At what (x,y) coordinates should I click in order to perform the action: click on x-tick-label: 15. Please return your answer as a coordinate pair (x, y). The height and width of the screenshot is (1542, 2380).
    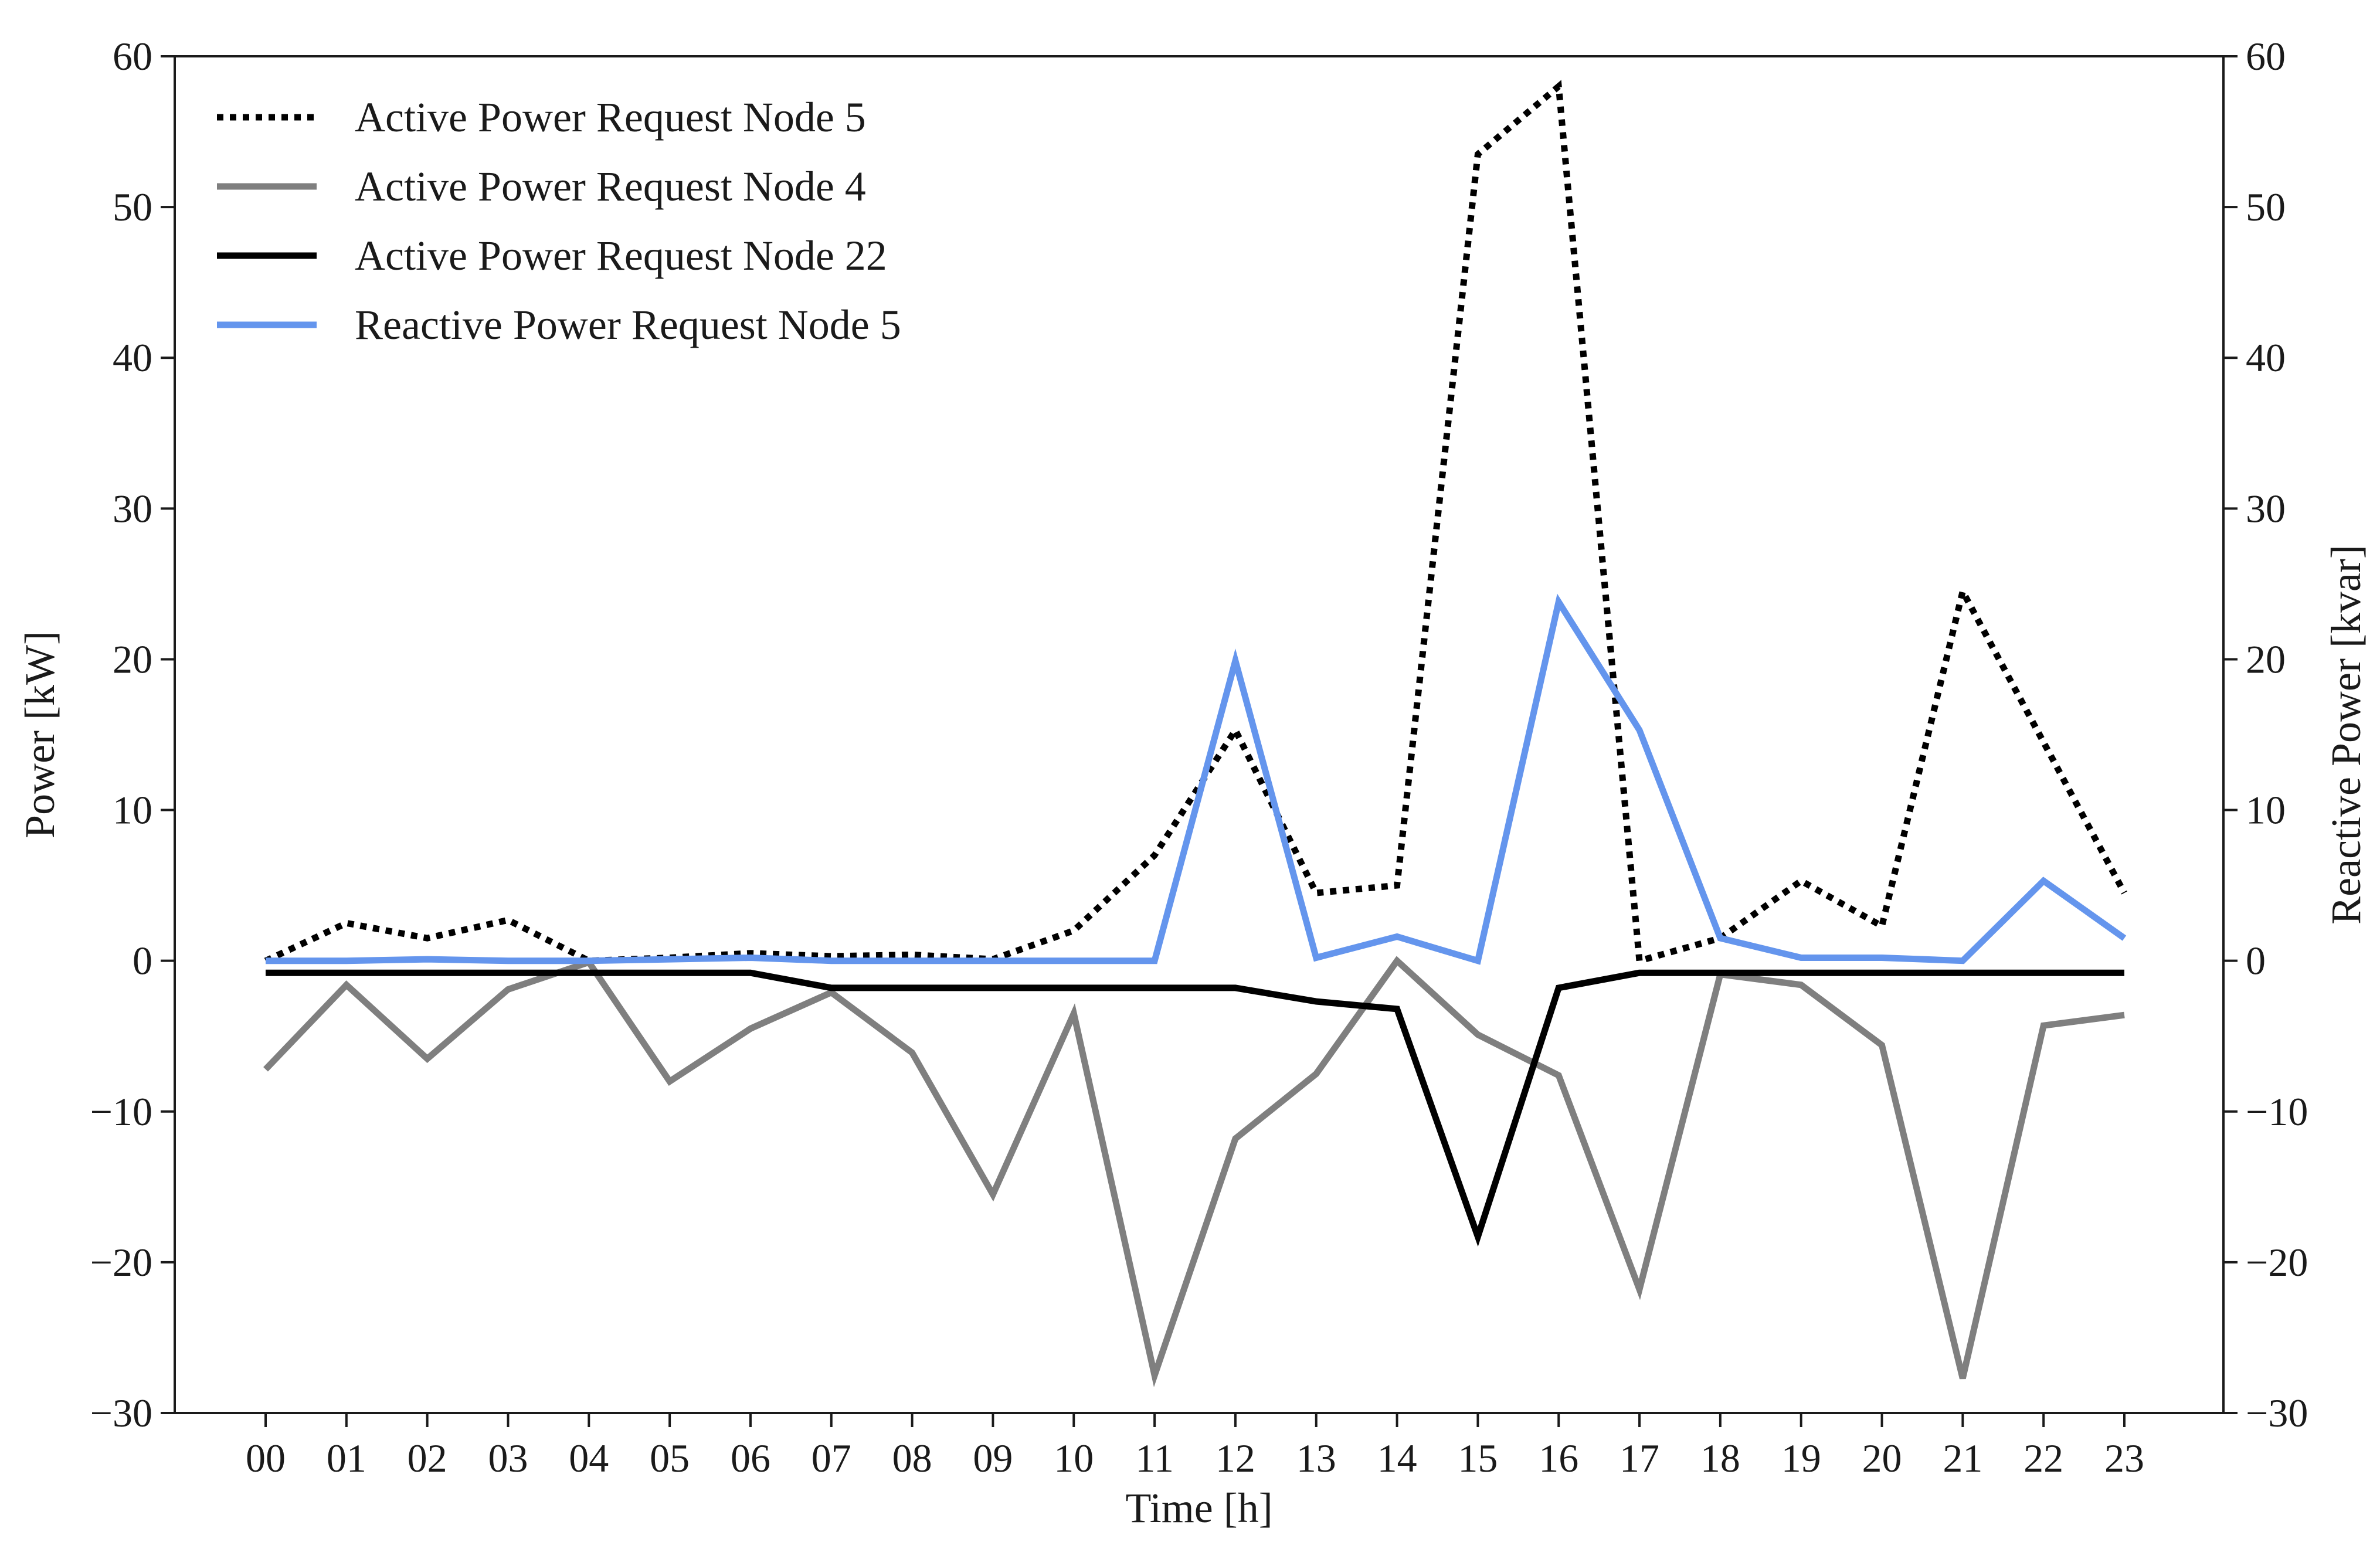
    Looking at the image, I should click on (1478, 1458).